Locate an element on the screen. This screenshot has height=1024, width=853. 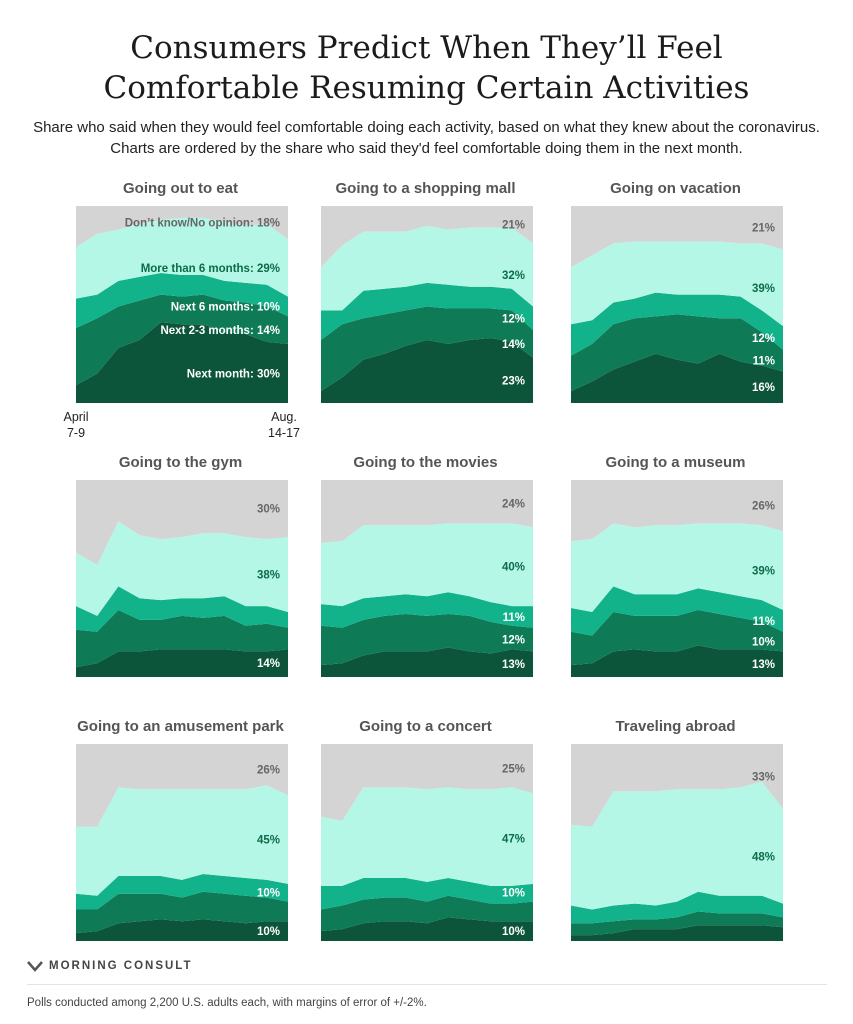
data-label-next-month: 16% is located at coordinates (763, 388).